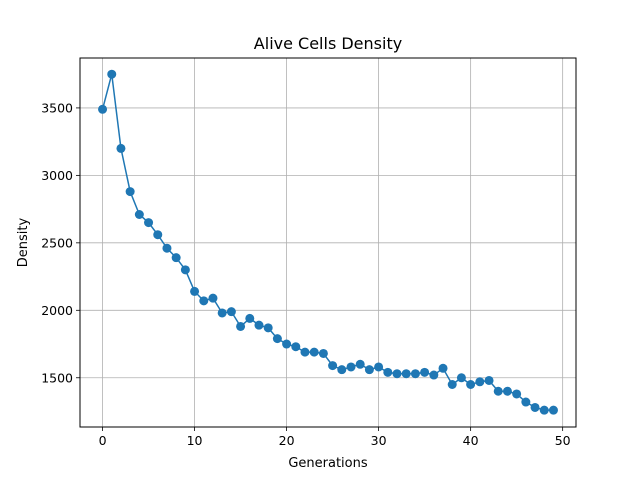  What do you see at coordinates (57, 107) in the screenshot?
I see `y-tick-label: 3500` at bounding box center [57, 107].